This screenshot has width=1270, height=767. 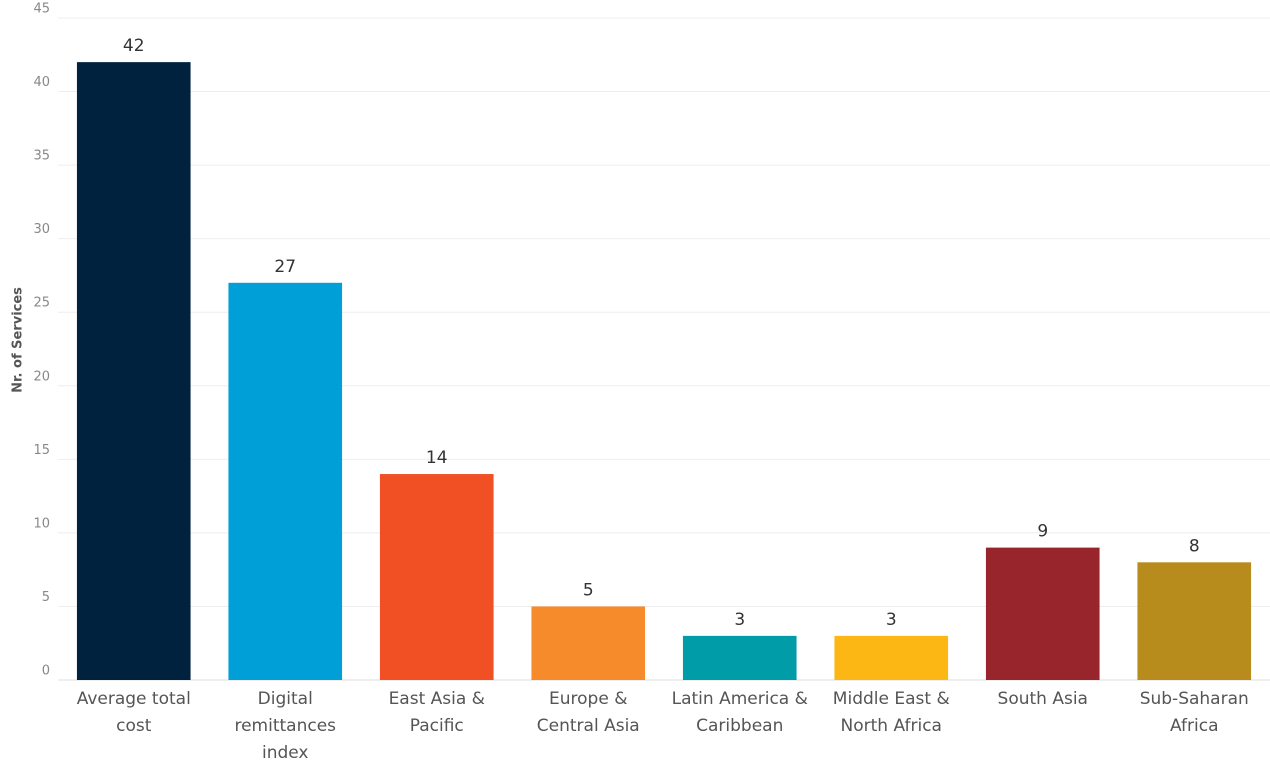 I want to click on x-tick-label: Sub-Saharan Africa, so click(x=1194, y=712).